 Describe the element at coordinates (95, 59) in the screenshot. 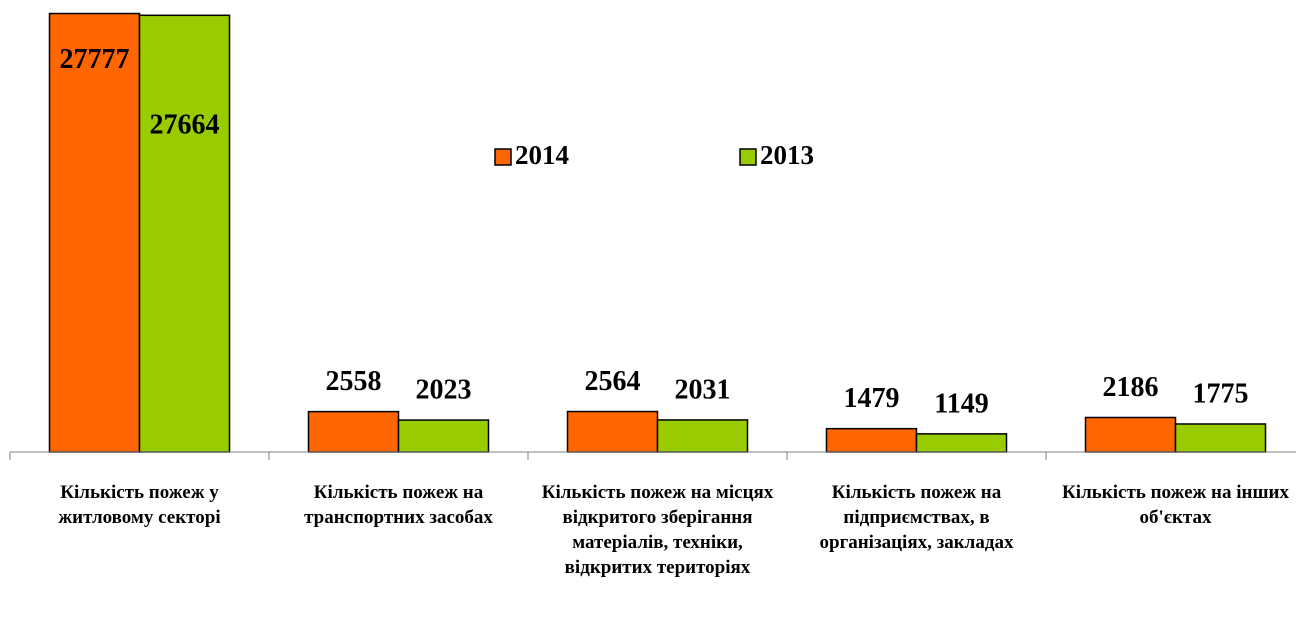

I see `value-label: 27777` at that location.